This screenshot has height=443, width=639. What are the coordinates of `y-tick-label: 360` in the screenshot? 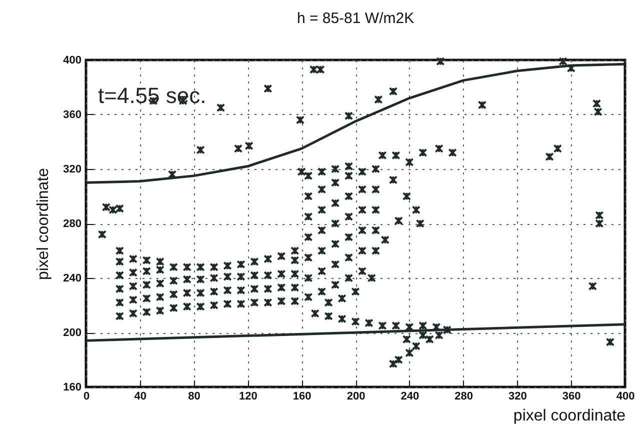 It's located at (72, 115).